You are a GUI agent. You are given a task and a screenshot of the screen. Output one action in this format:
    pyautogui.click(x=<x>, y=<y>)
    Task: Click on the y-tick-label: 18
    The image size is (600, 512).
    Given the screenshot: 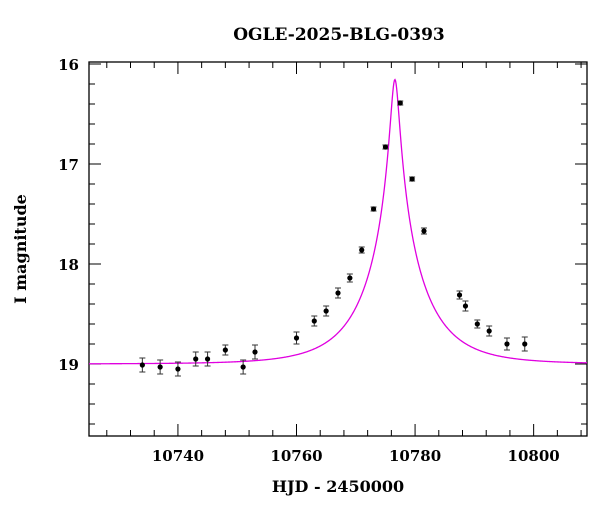 What is the action you would take?
    pyautogui.click(x=68, y=265)
    